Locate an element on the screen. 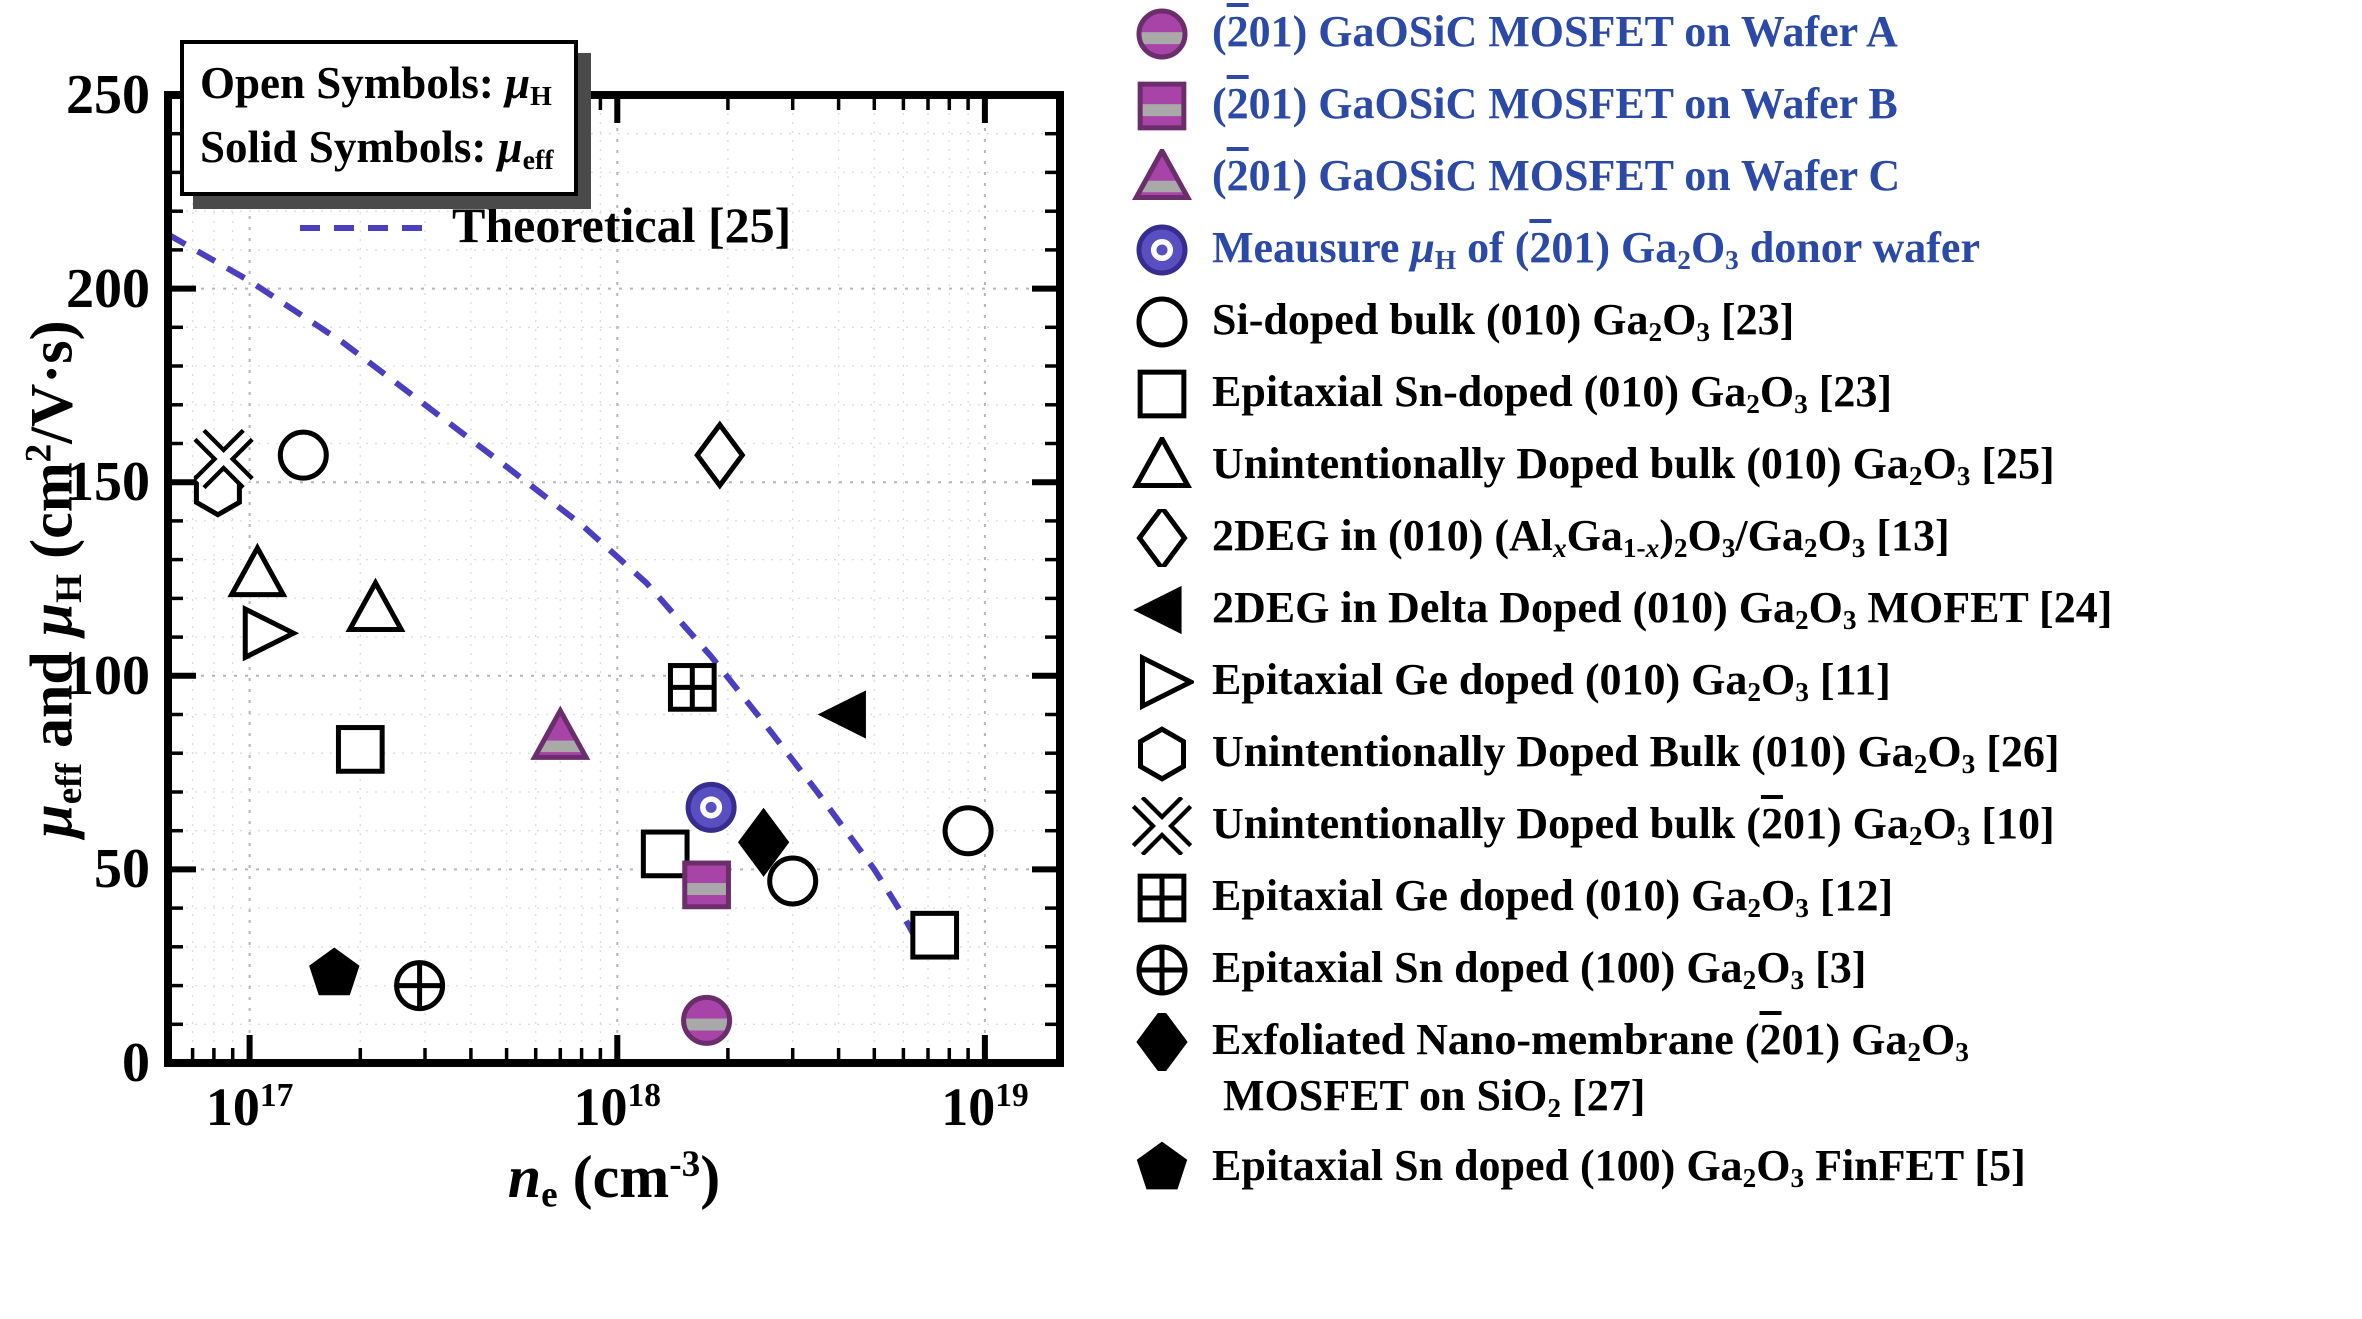  triangle-up-open-icon is located at coordinates (1162, 465).